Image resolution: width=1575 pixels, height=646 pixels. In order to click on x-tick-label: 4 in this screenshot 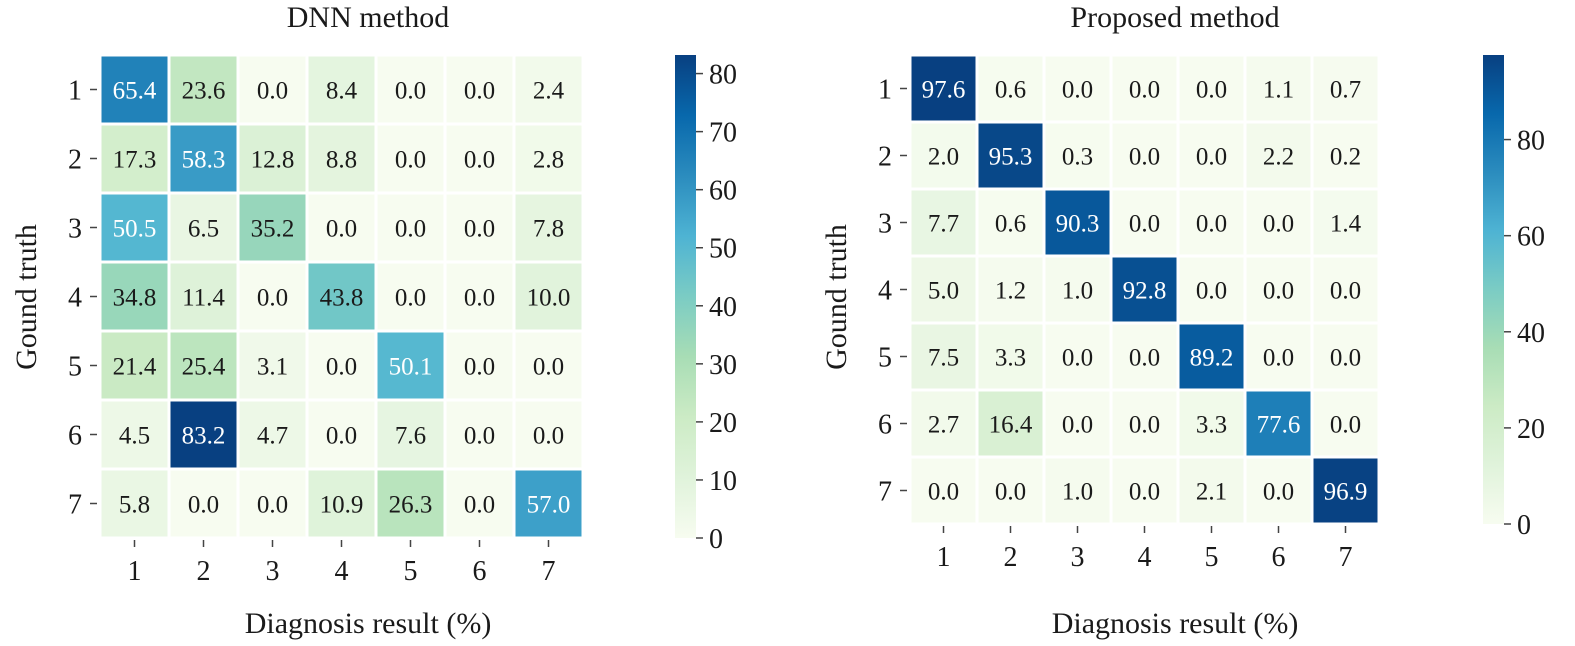, I will do `click(1145, 557)`.